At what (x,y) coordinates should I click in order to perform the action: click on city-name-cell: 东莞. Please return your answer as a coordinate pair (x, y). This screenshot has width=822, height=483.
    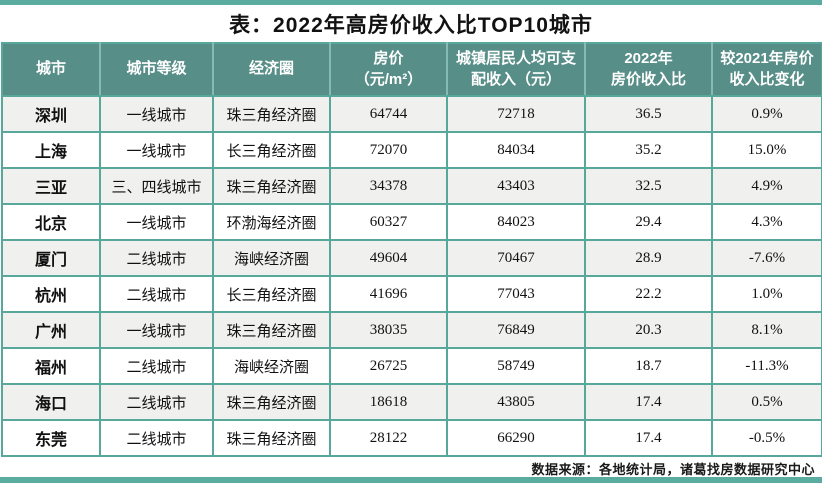
    Looking at the image, I should click on (51, 438).